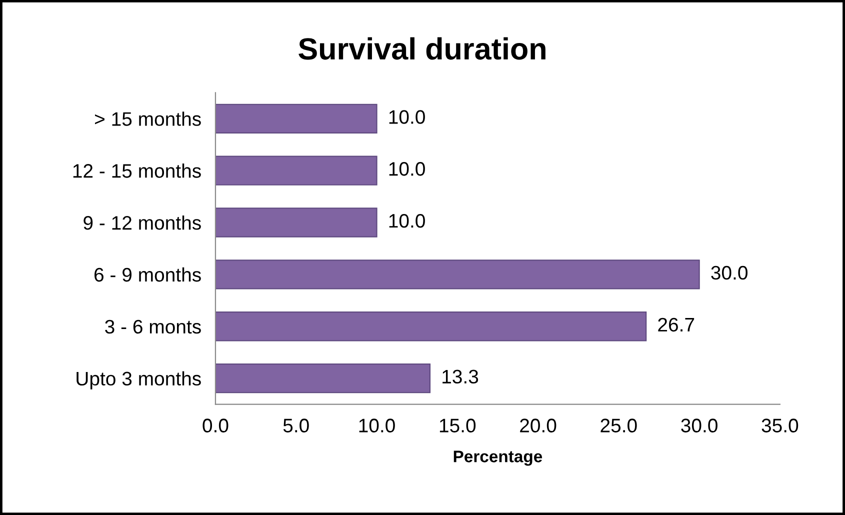  I want to click on x-tick-label: 20.0, so click(538, 425).